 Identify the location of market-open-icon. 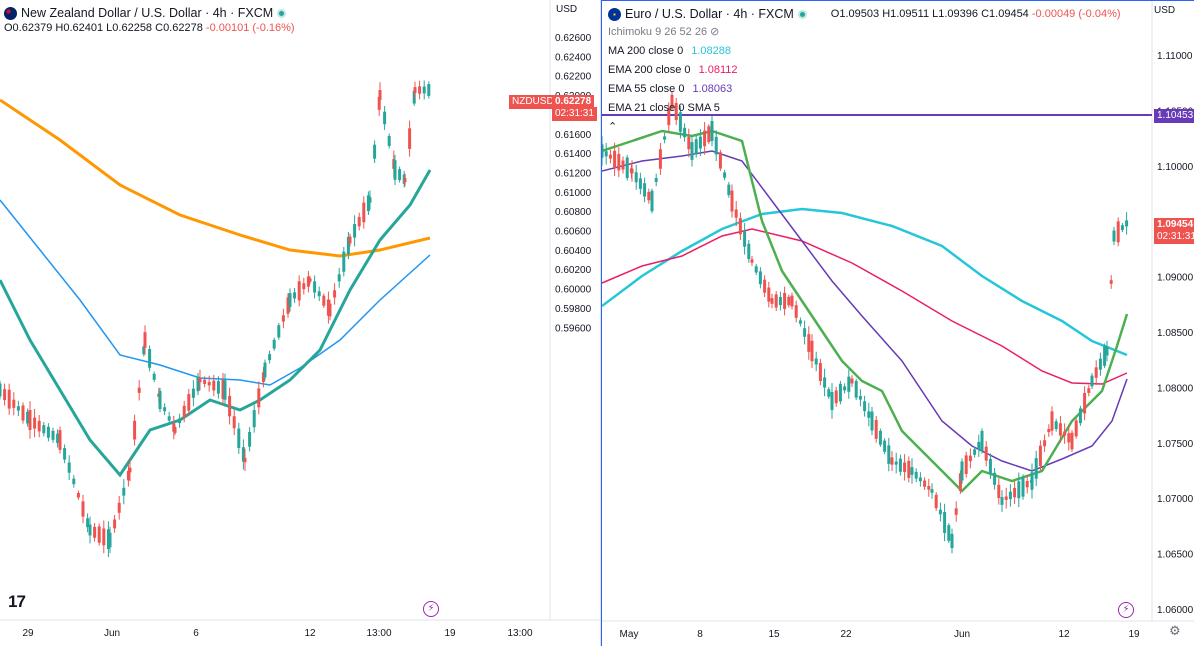
(802, 14).